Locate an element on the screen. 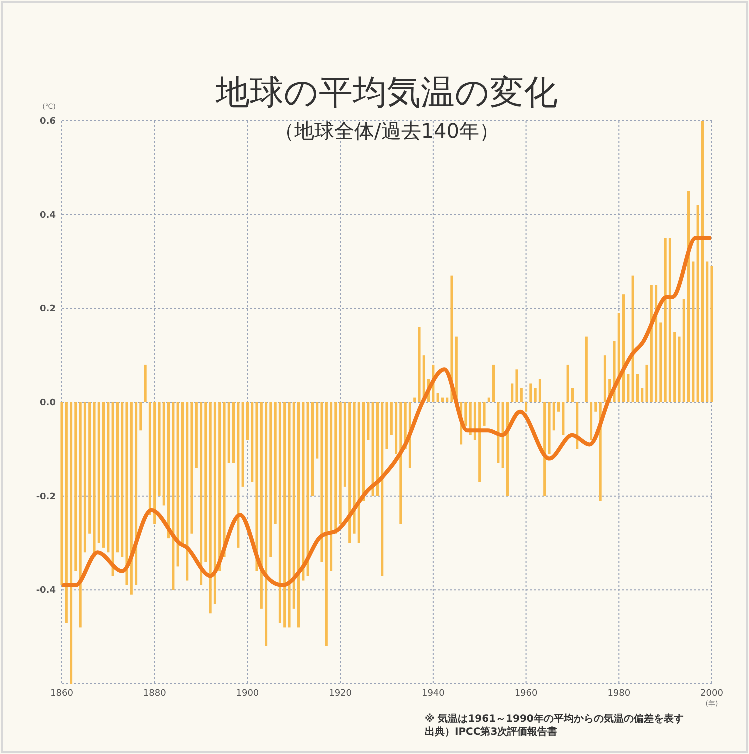  x-tick-label: 1980 is located at coordinates (619, 694).